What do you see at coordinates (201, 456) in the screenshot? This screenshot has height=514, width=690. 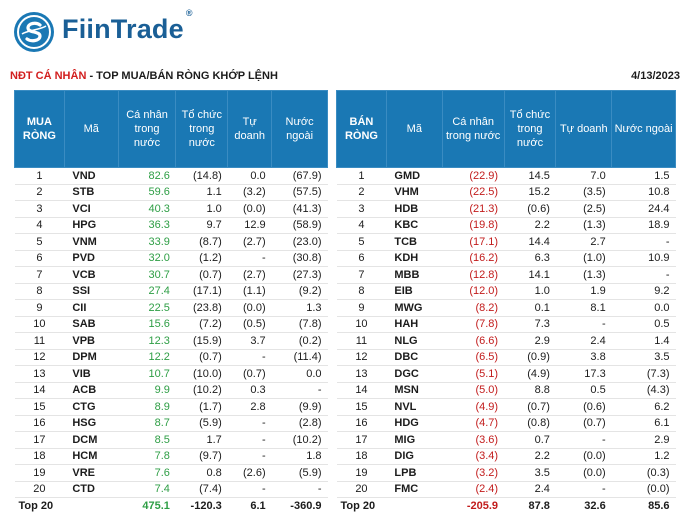 I see `institution-value-cell: (9.7)` at bounding box center [201, 456].